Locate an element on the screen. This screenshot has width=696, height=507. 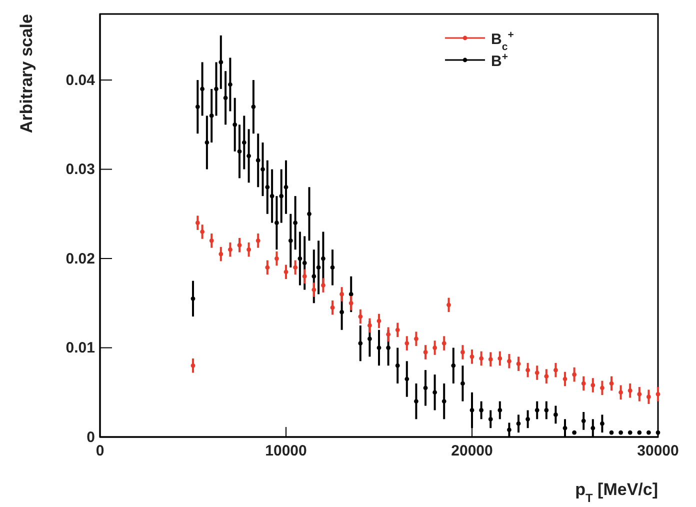
x-axis-title: p$_{T}$ [MeV/c] is located at coordinates (616, 492).